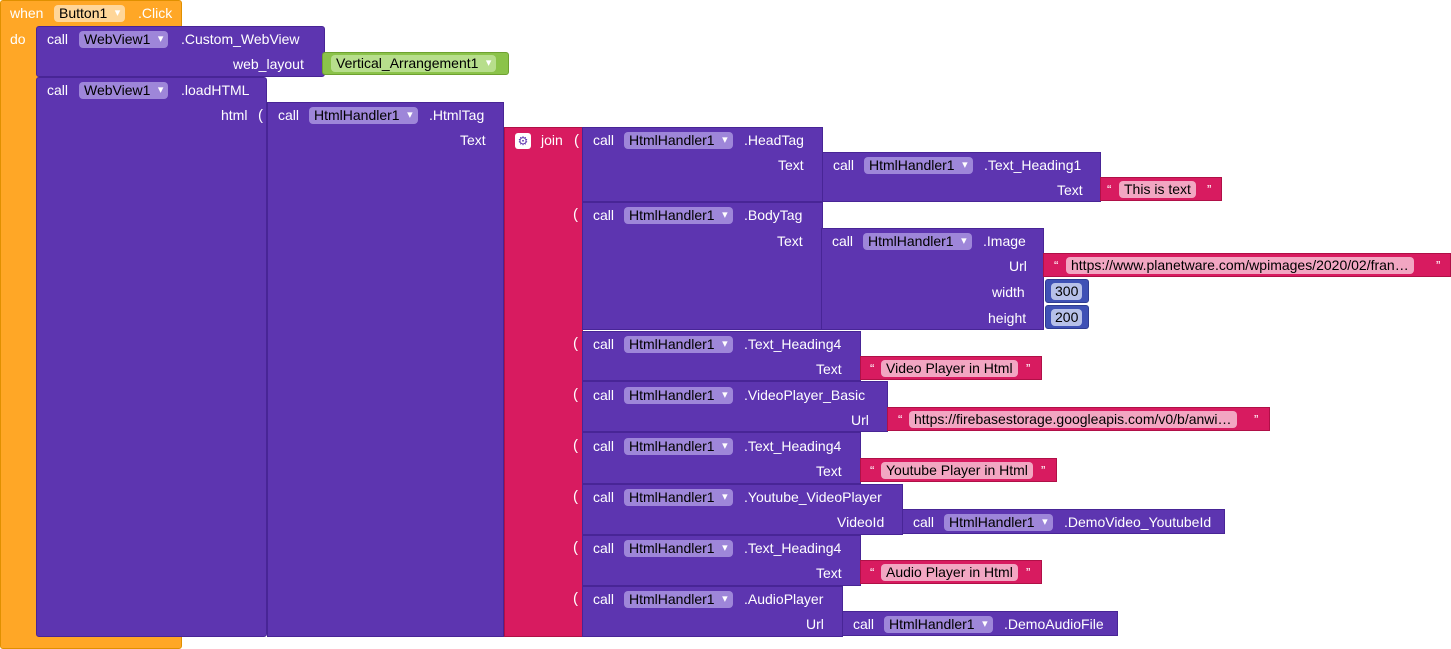  Describe the element at coordinates (712, 611) in the screenshot. I see `audioplayer-block: call HtmlHandler1 .AudioPlayer Url` at that location.